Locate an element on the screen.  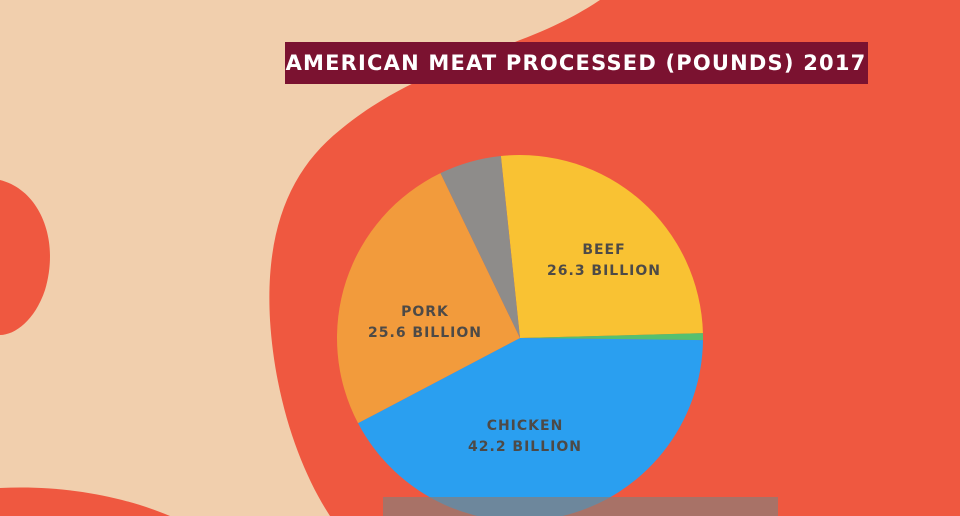
slice-label: PORK is located at coordinates (425, 312).